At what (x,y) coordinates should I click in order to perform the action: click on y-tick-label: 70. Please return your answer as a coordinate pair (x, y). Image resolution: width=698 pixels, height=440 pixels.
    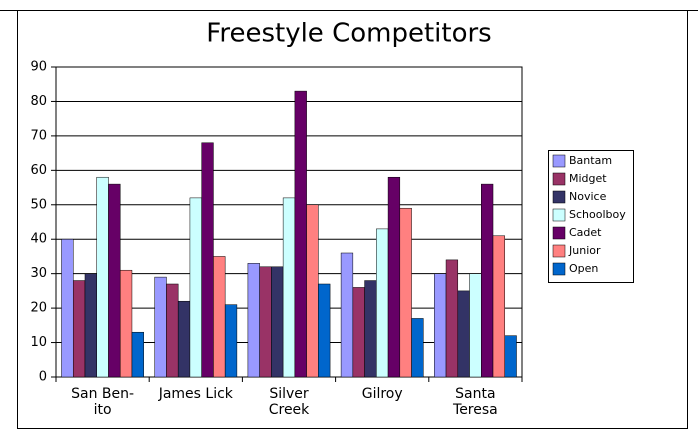
    Looking at the image, I should click on (38, 135).